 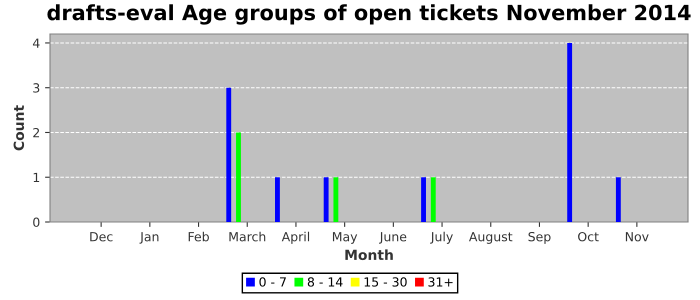 What do you see at coordinates (36, 88) in the screenshot?
I see `y-tick-label: 3` at bounding box center [36, 88].